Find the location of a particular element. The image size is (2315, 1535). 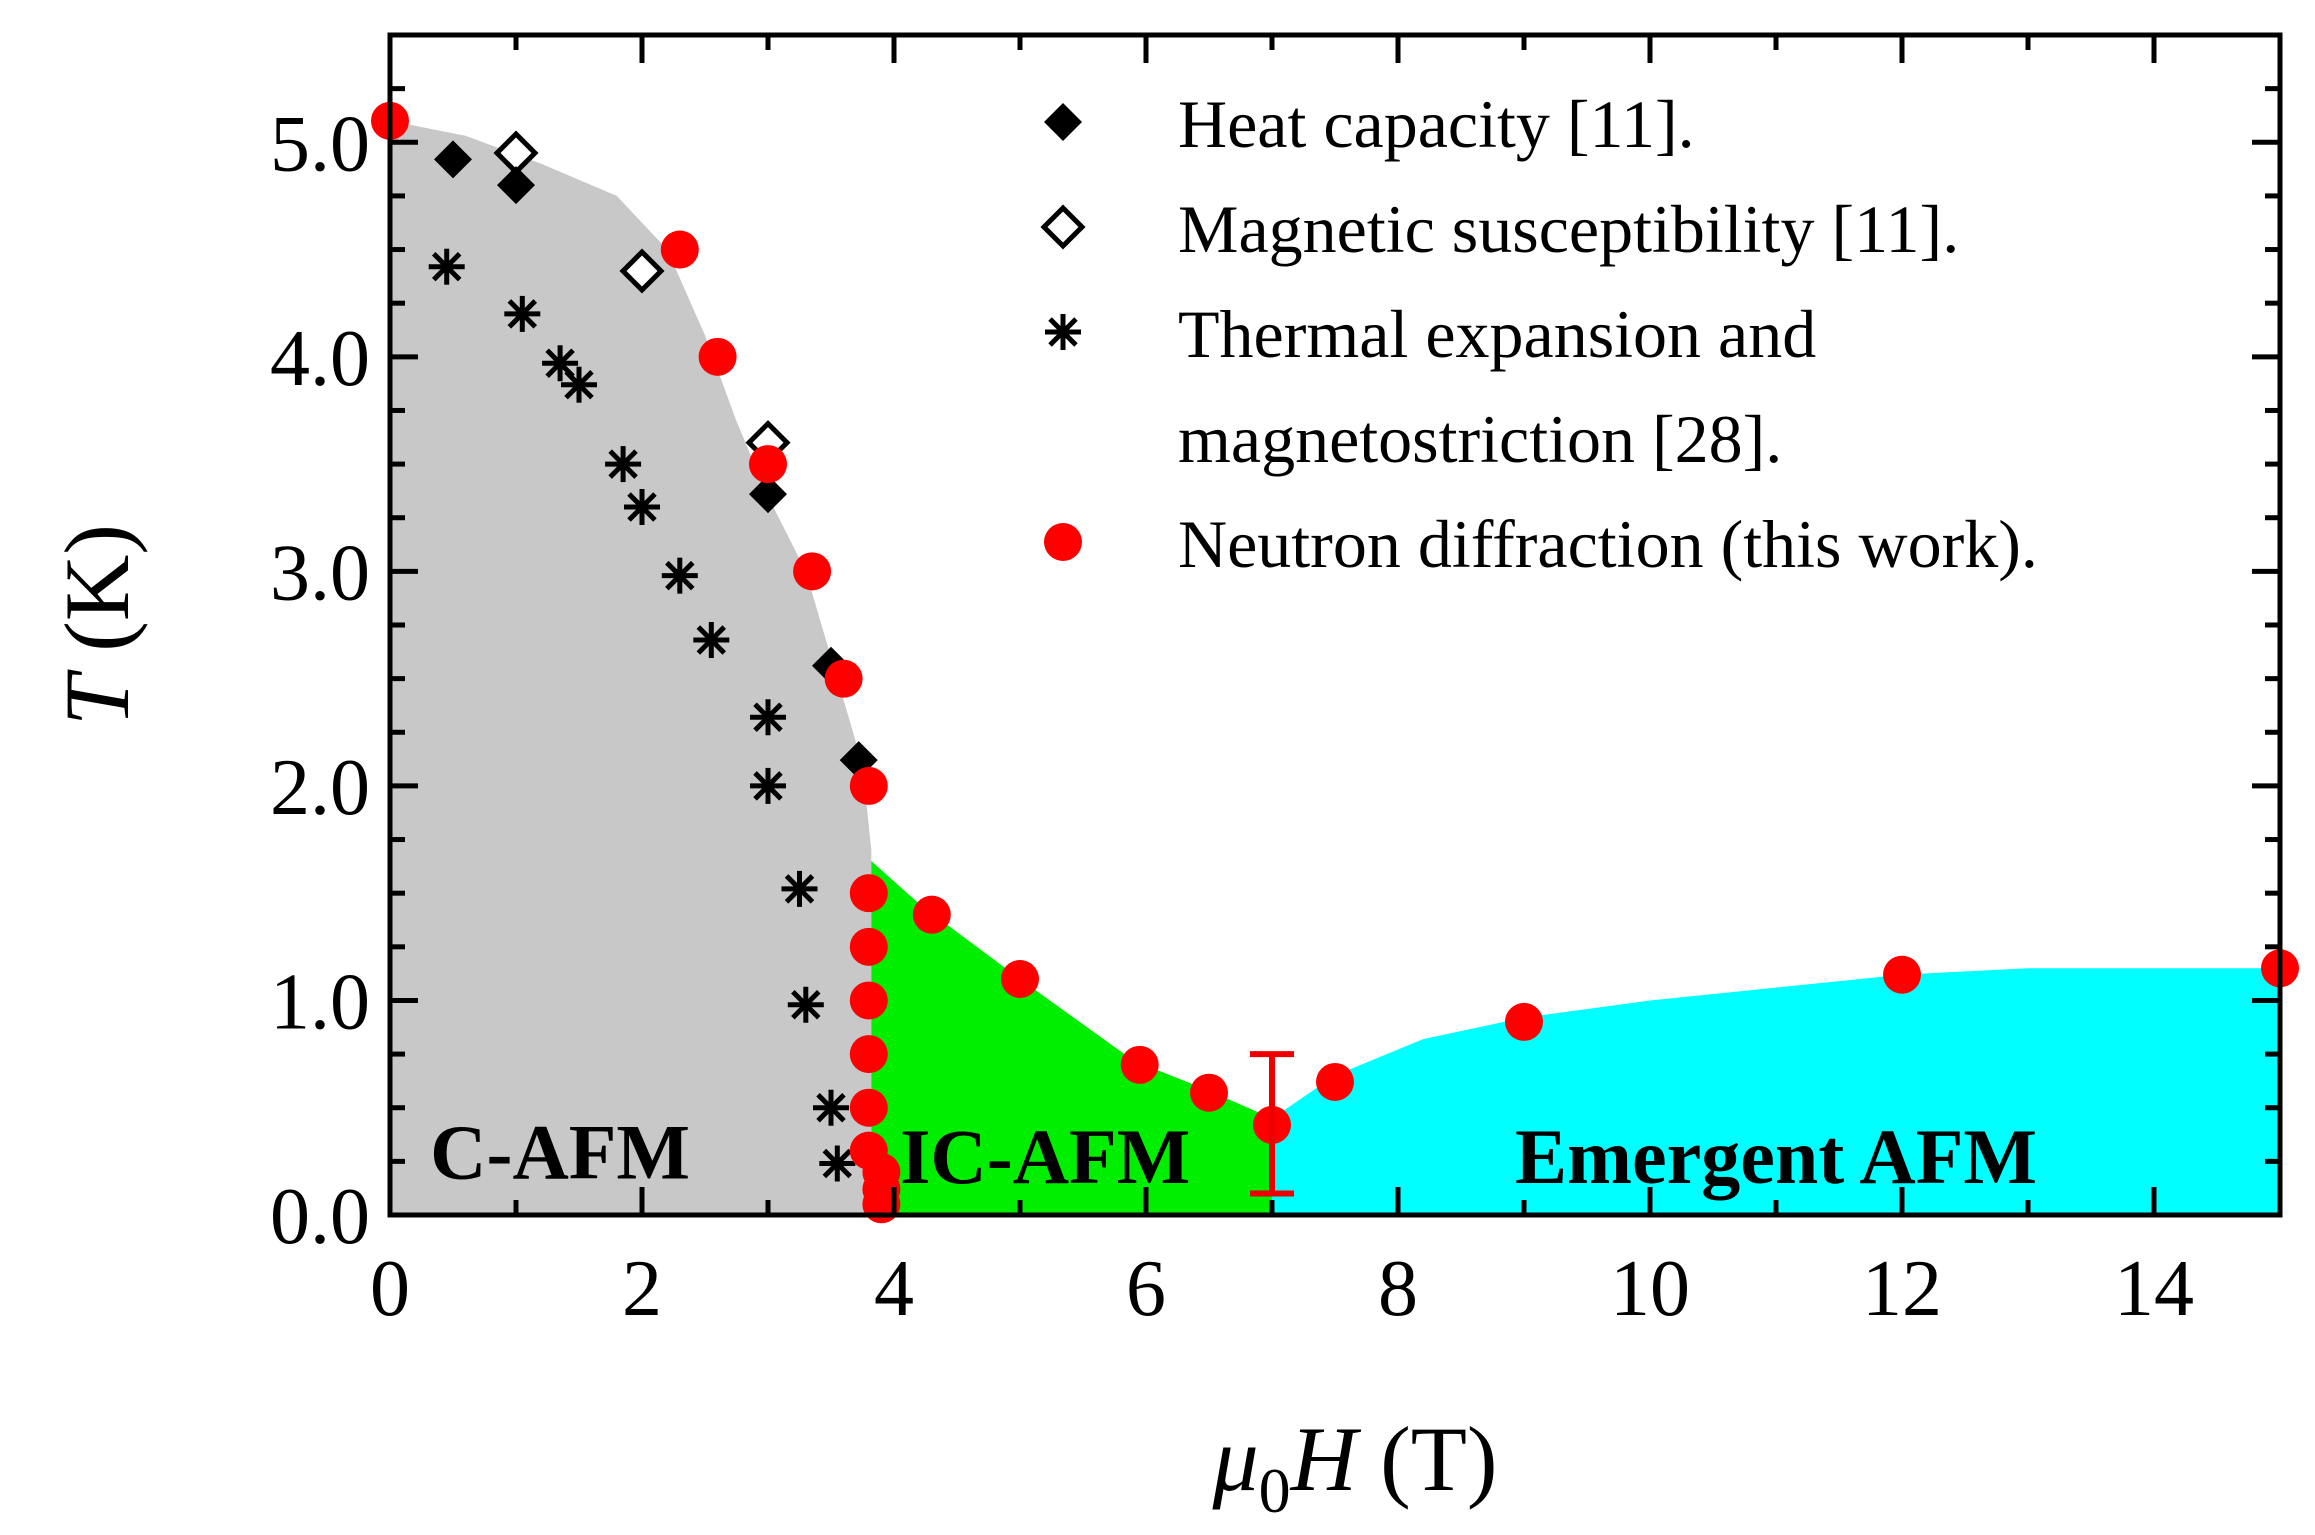

legend-marker-thermal is located at coordinates (1063, 332).